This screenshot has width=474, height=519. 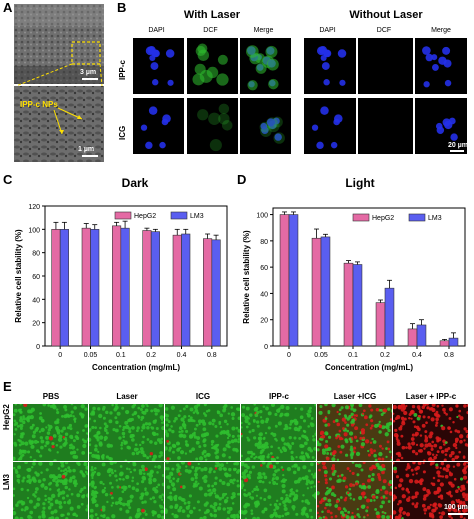 I want to click on stain-scale-bar, so click(x=458, y=514).